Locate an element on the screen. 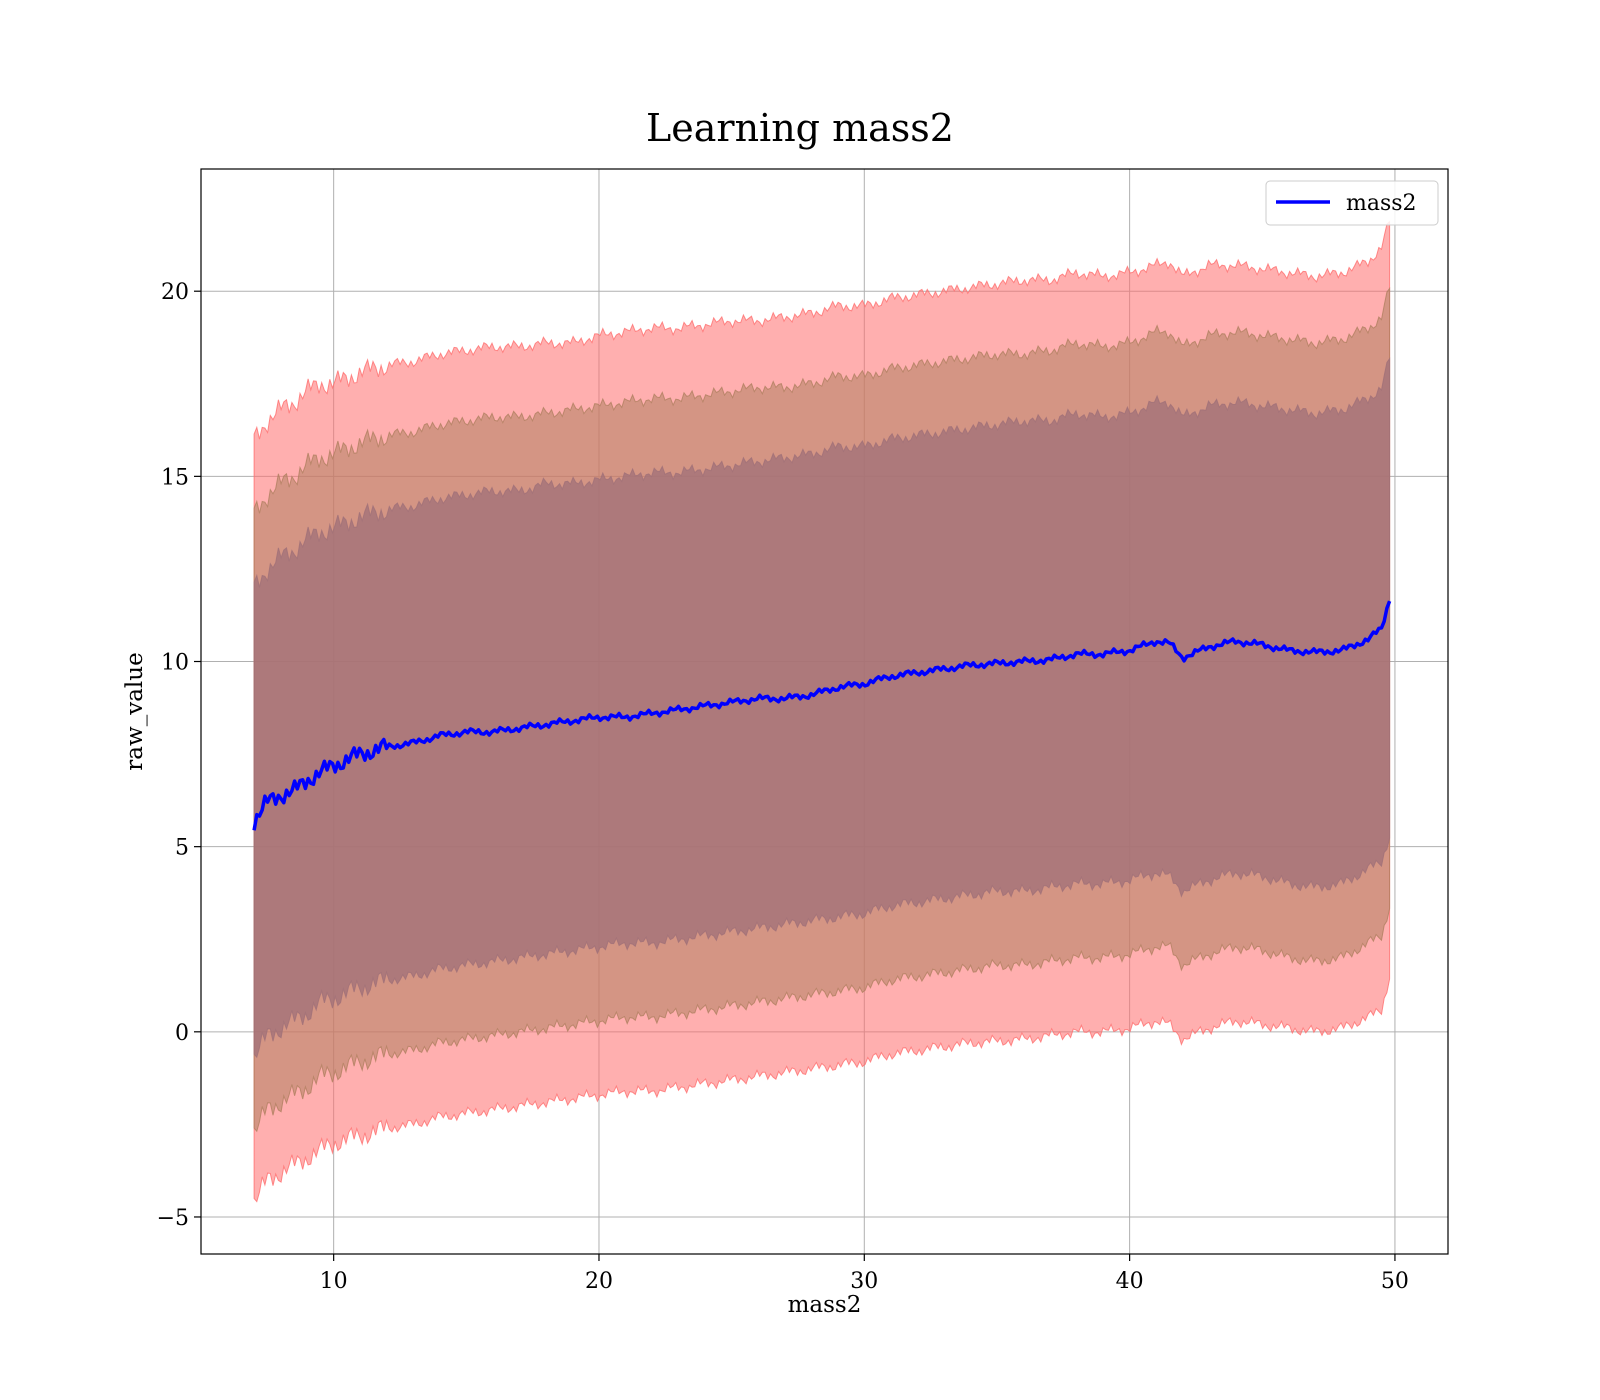 This screenshot has height=1400, width=1600. y-axis-label: raw_value is located at coordinates (135, 711).